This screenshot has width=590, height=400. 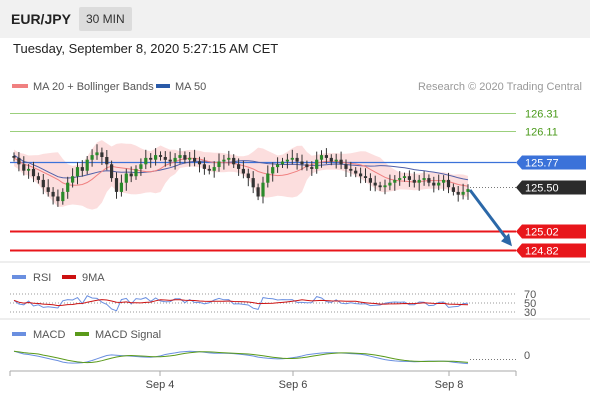 What do you see at coordinates (41, 19) in the screenshot?
I see `symbol-label: EUR/JPY` at bounding box center [41, 19].